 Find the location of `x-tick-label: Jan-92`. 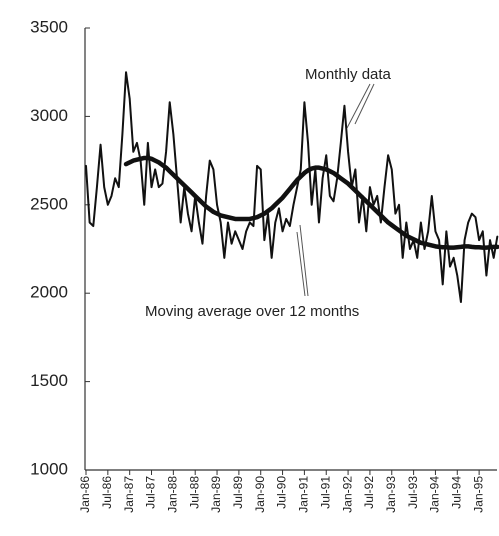

x-tick-label: Jan-92 is located at coordinates (347, 494).